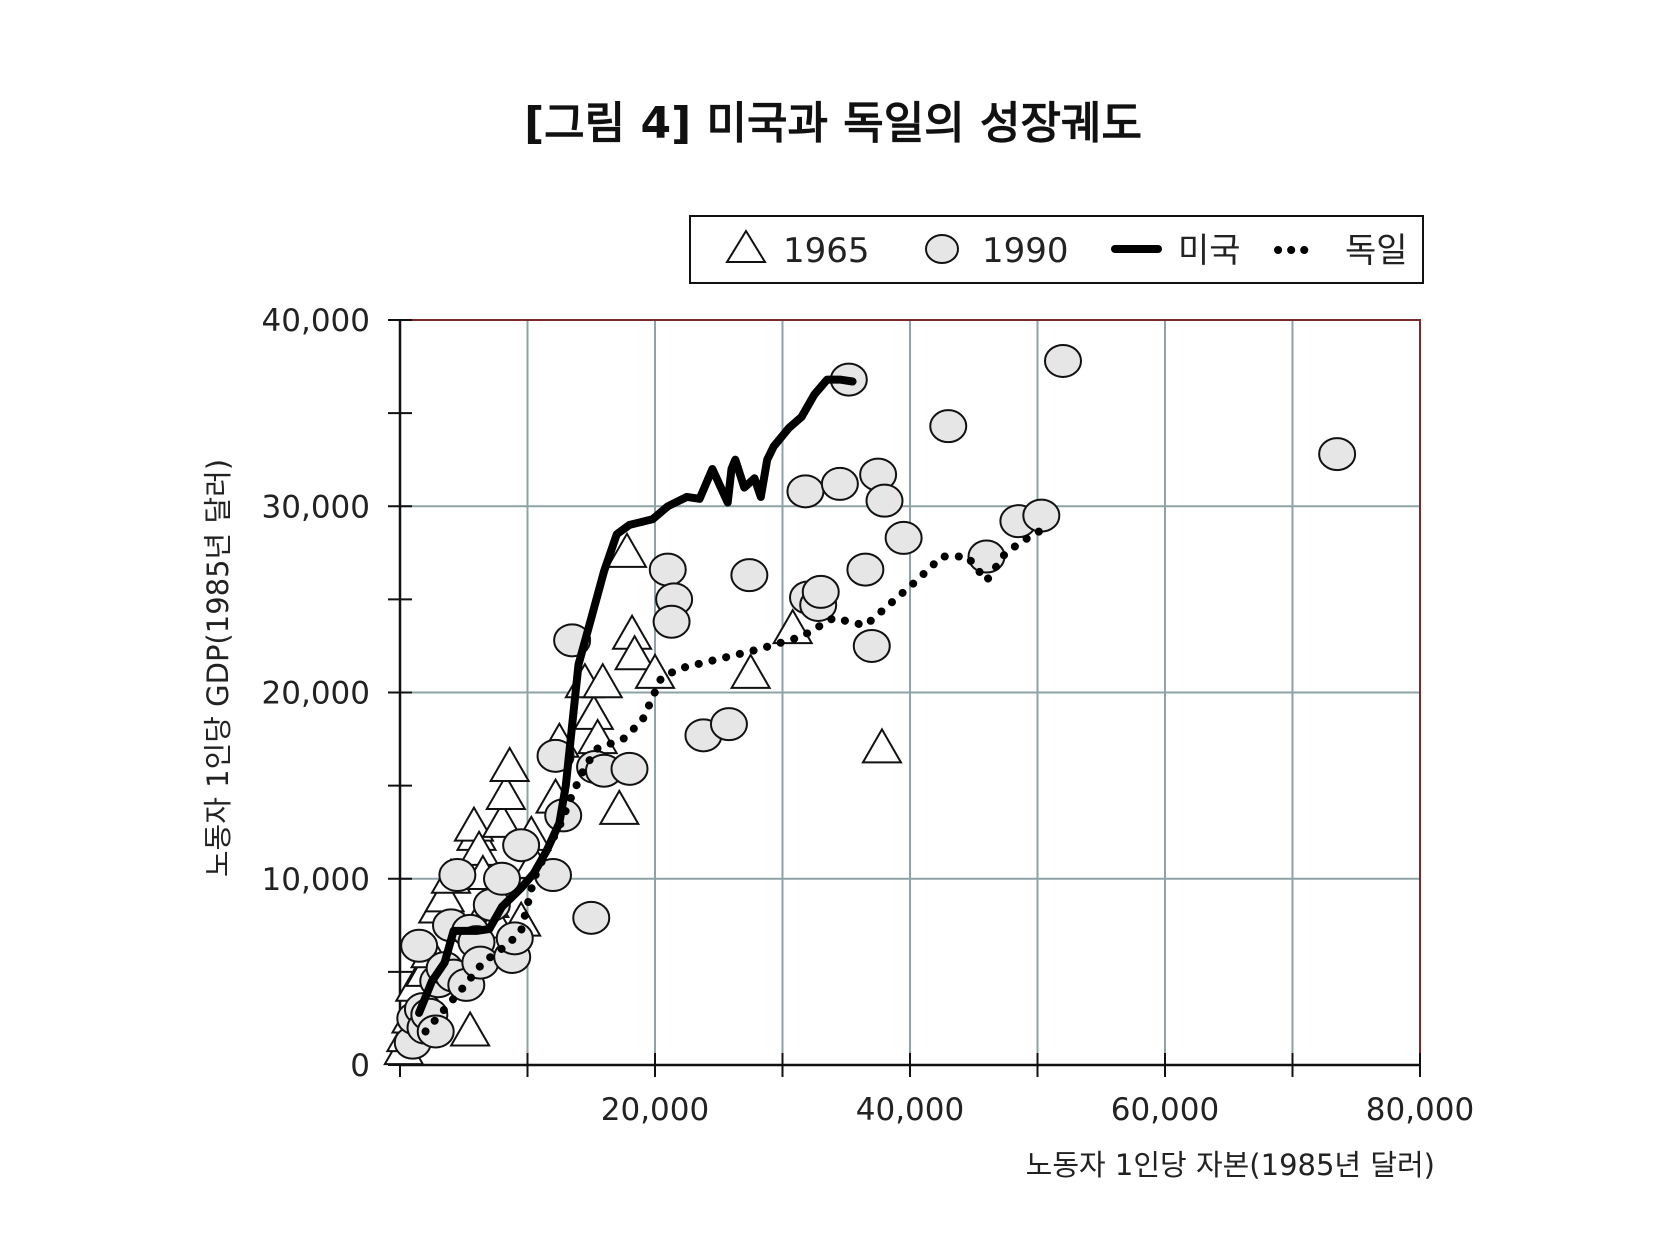  What do you see at coordinates (1376, 251) in the screenshot?
I see `legend-label-germany: 독일` at bounding box center [1376, 251].